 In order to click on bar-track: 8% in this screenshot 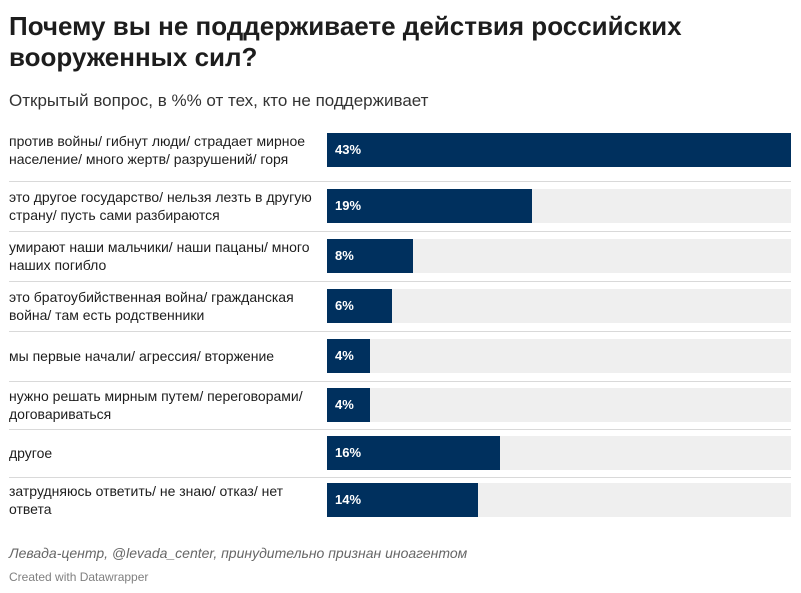, I will do `click(559, 256)`.